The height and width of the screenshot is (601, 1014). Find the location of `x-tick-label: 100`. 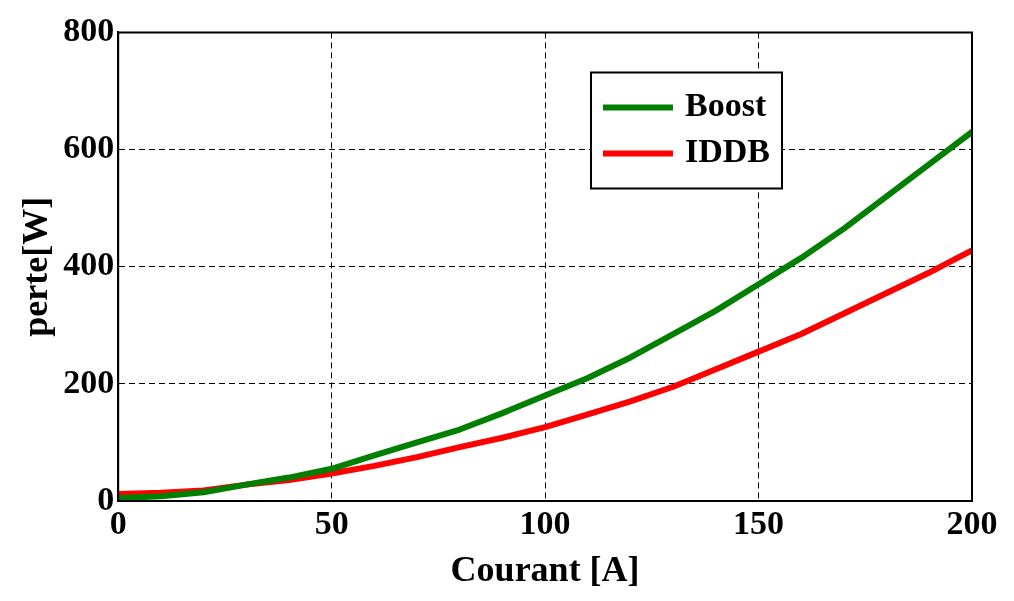

x-tick-label: 100 is located at coordinates (545, 523).